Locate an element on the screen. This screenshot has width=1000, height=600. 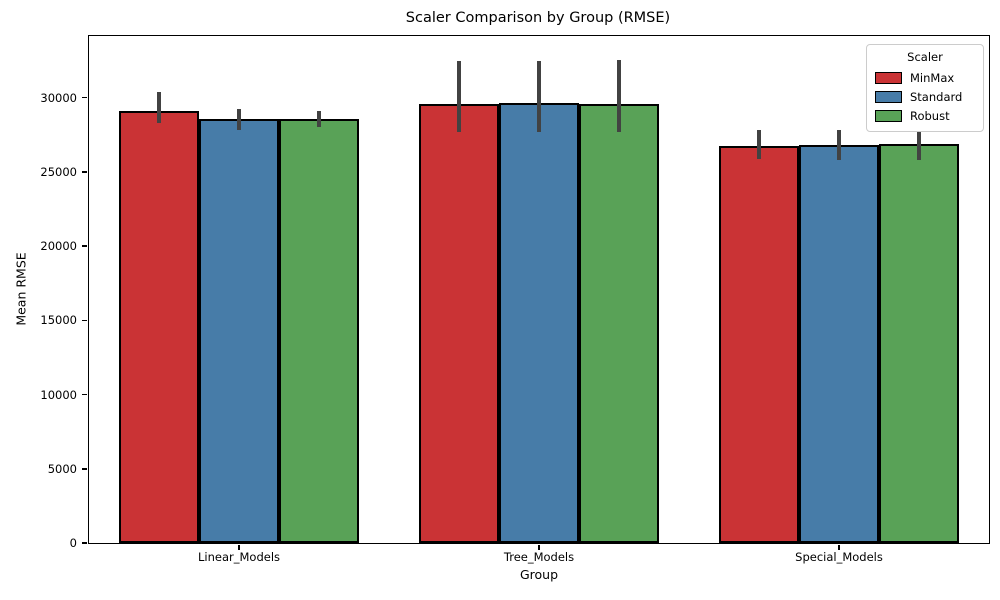
bar-minmax-special_models is located at coordinates (759, 344).